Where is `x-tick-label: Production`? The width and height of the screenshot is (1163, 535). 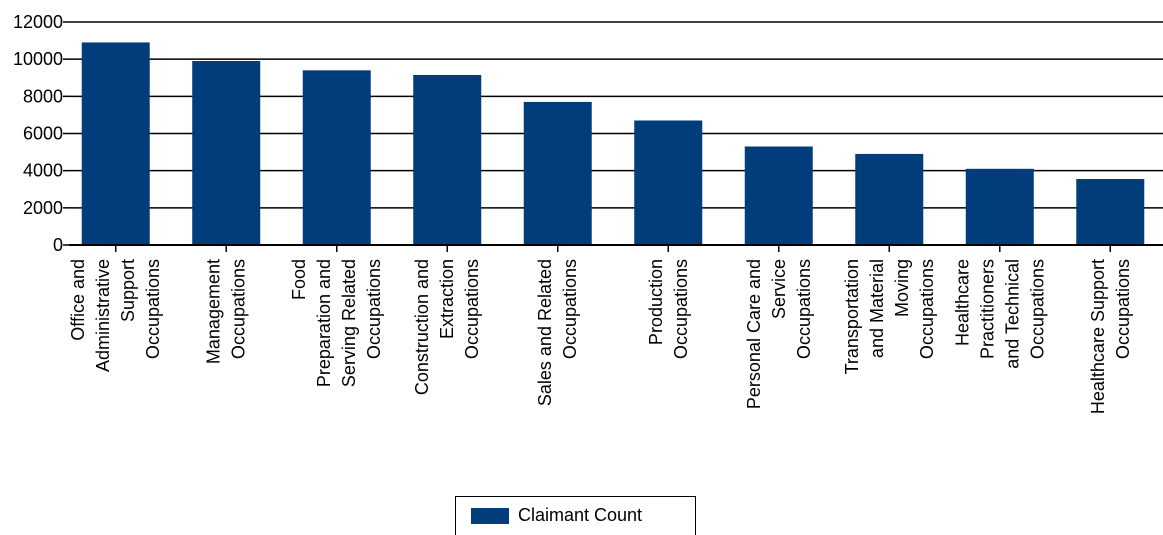
x-tick-label: Production is located at coordinates (656, 302).